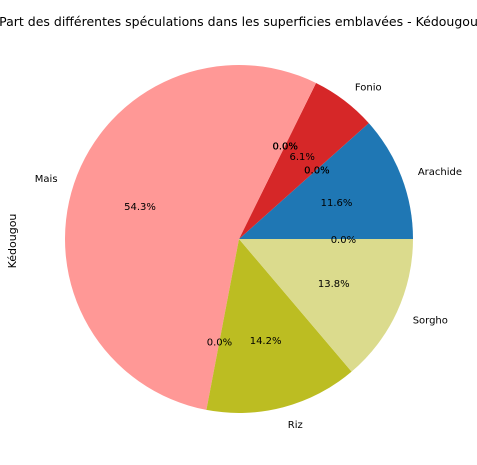  I want to click on percent-label-zero-6: 0.0%, so click(285, 146).